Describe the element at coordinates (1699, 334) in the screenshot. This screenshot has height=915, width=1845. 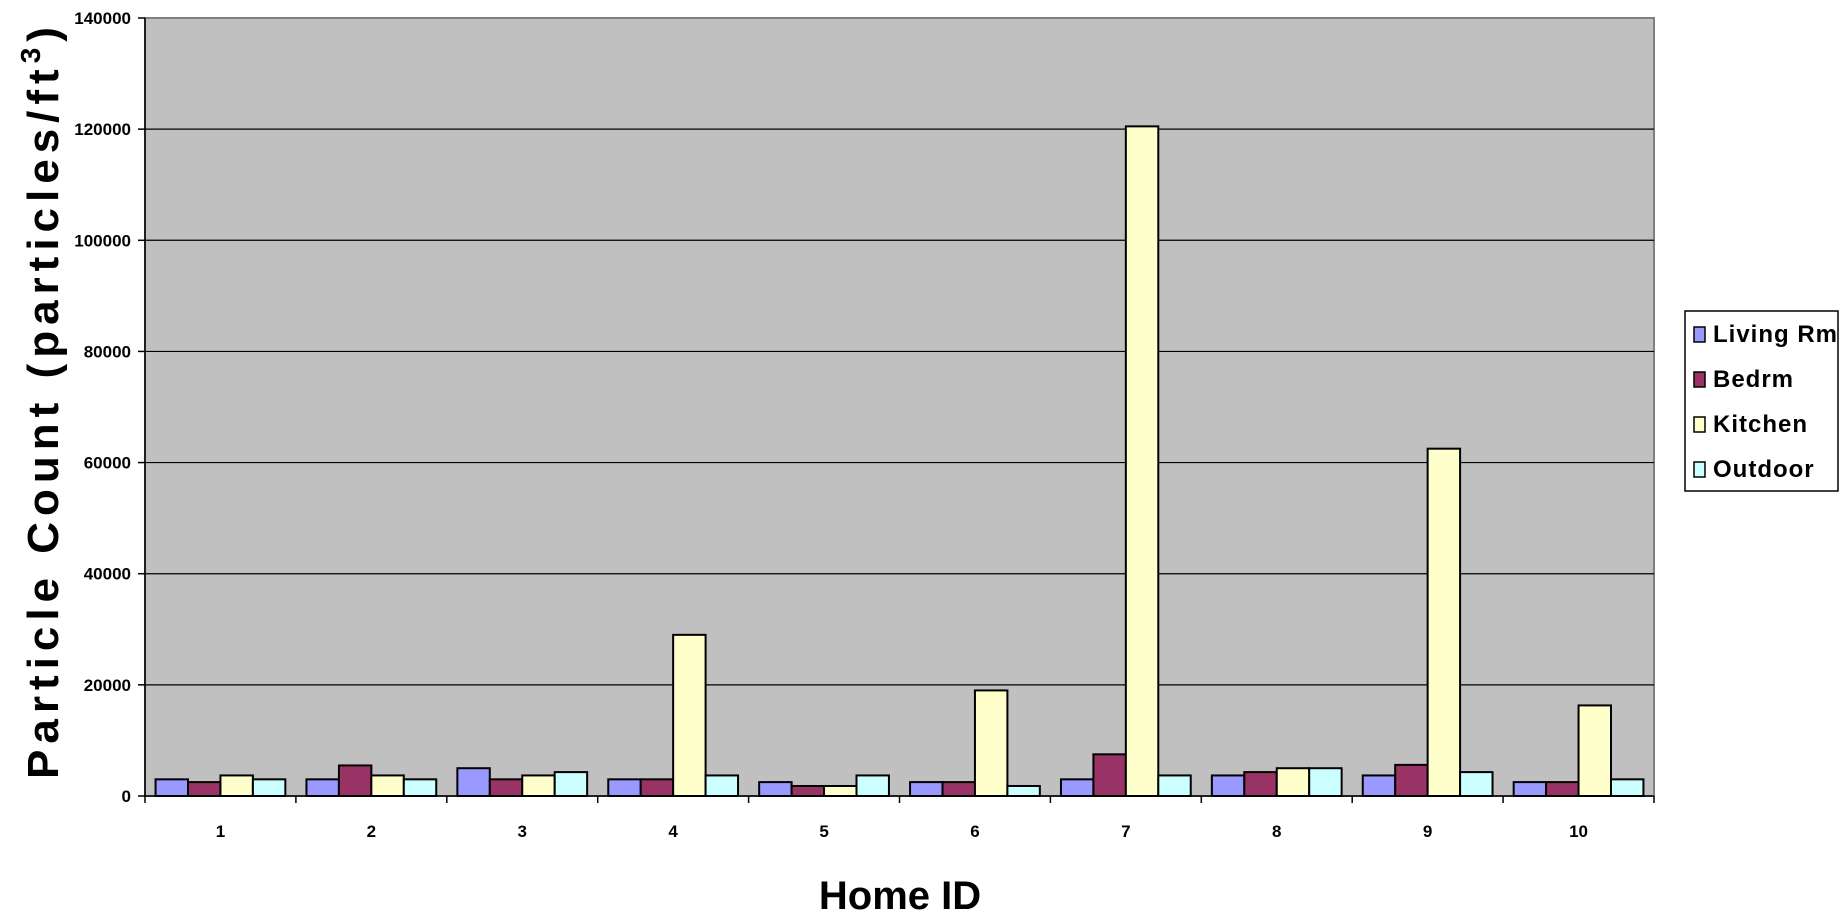
I see `legend-swatch-living-rm` at that location.